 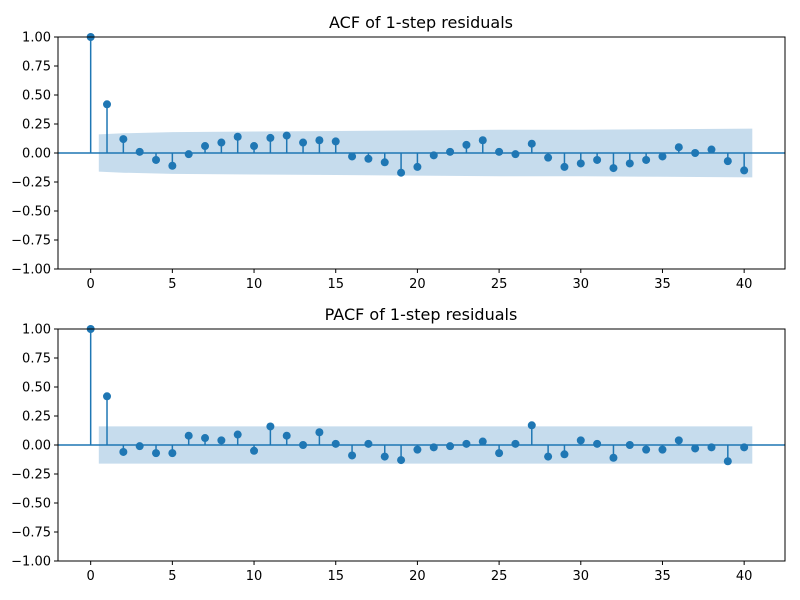 I want to click on pacf-y-tick-label: 0.25, so click(x=36, y=417).